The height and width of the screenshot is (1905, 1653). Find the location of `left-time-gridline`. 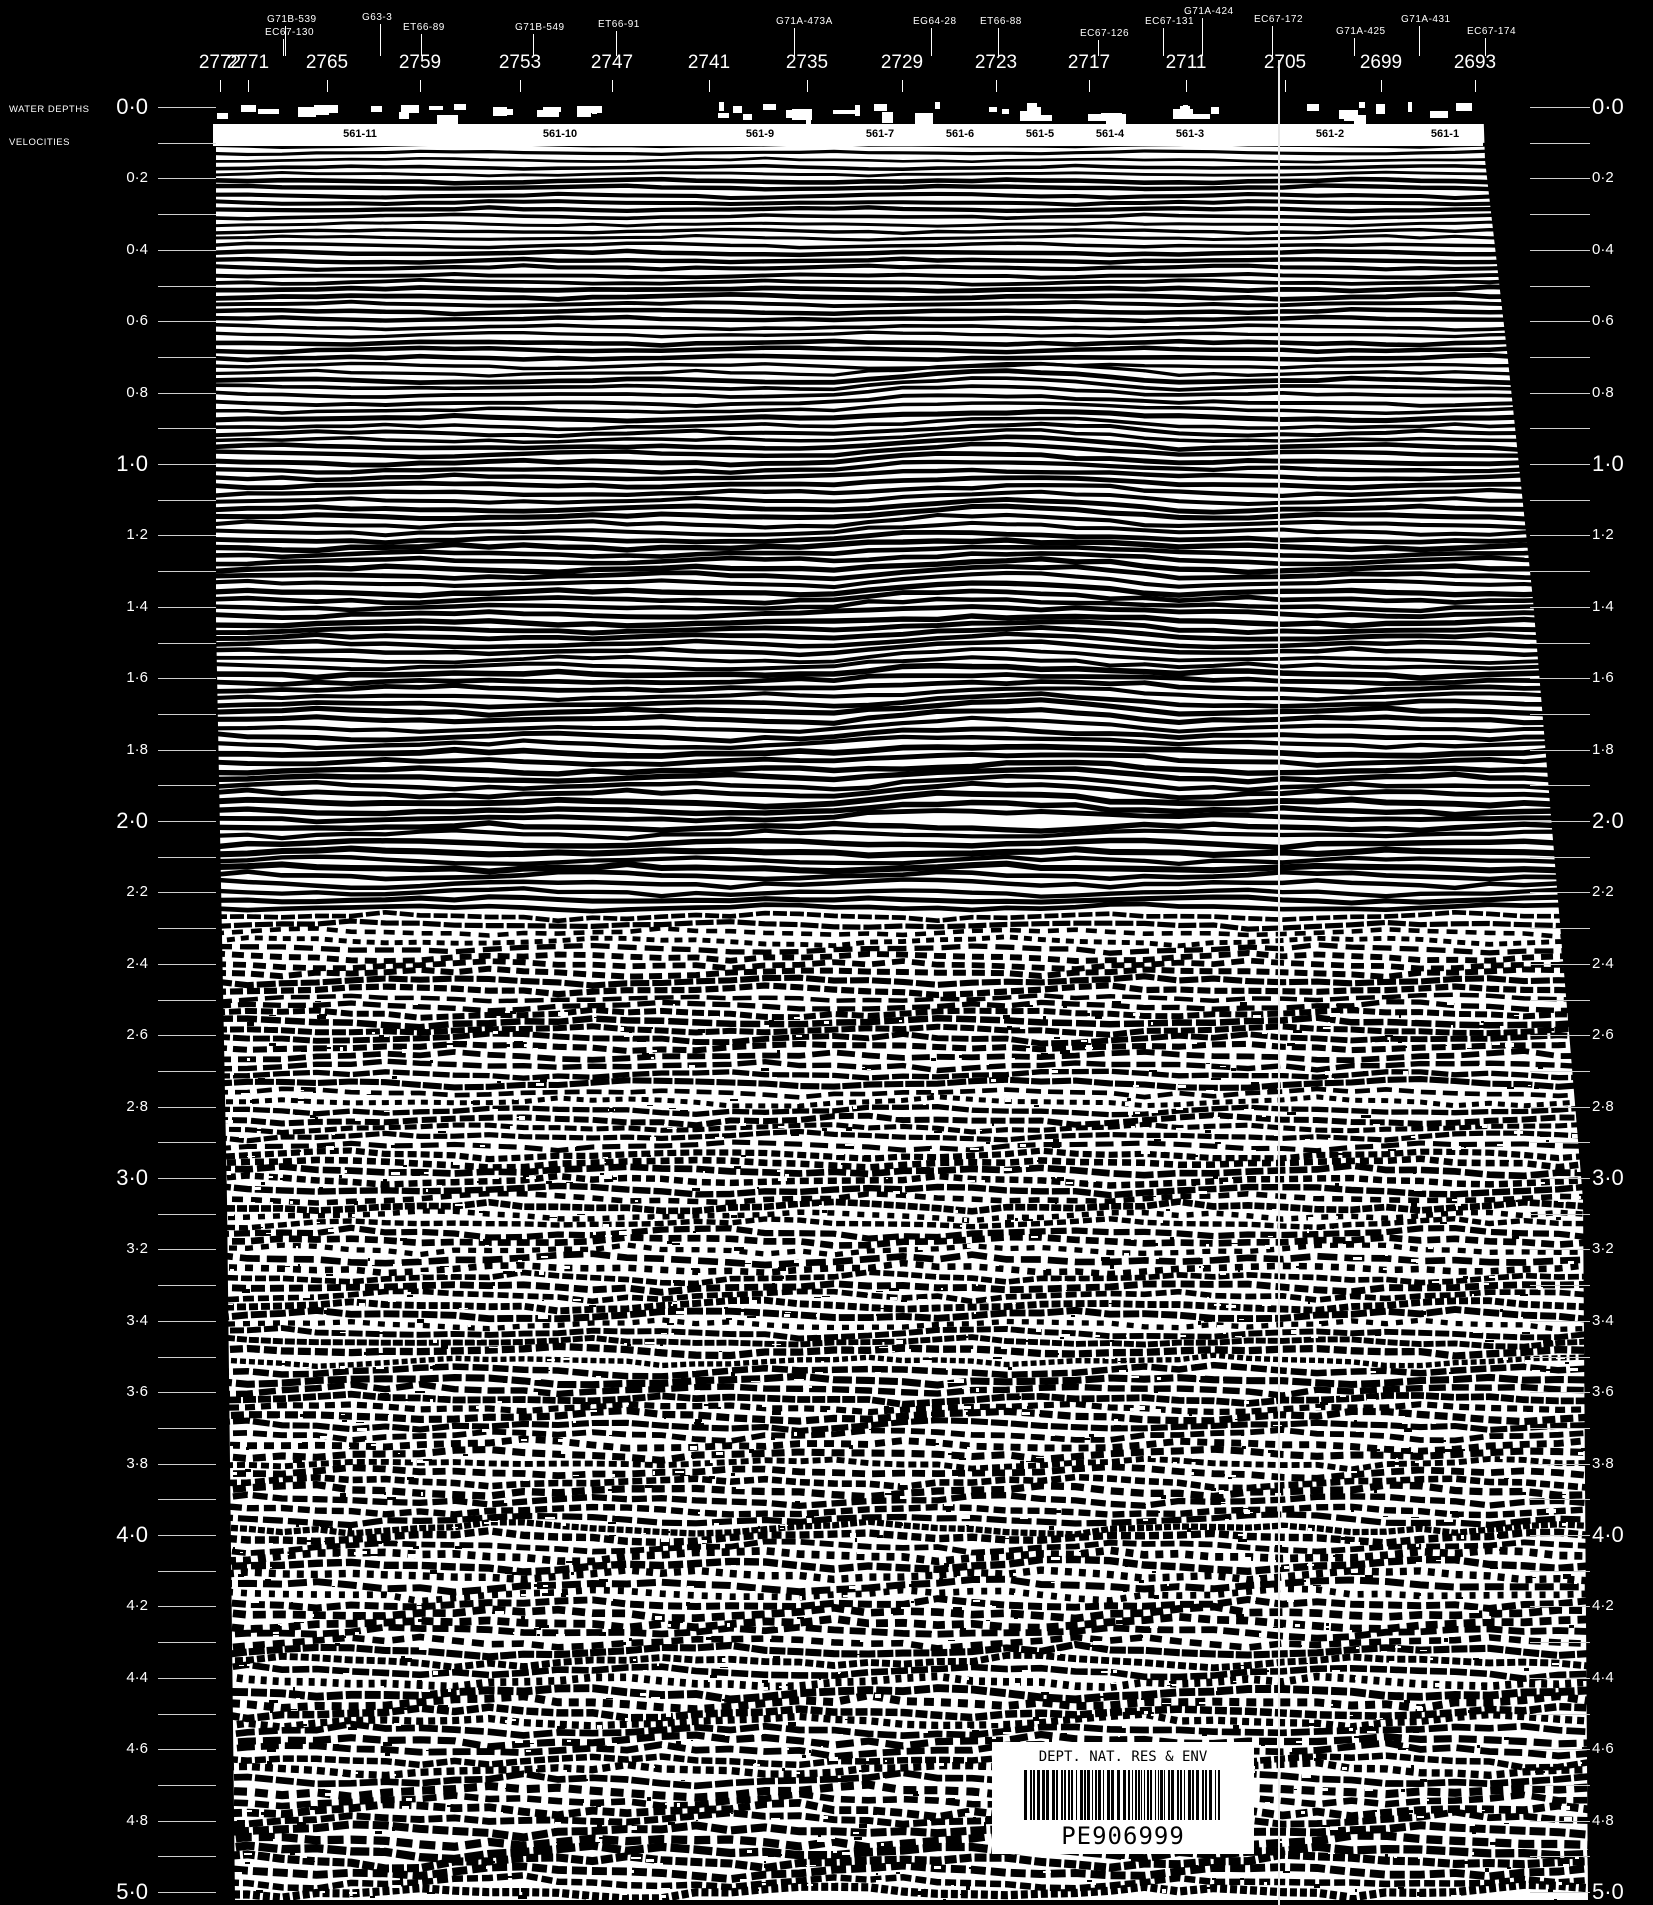

left-time-gridline is located at coordinates (187, 1607).